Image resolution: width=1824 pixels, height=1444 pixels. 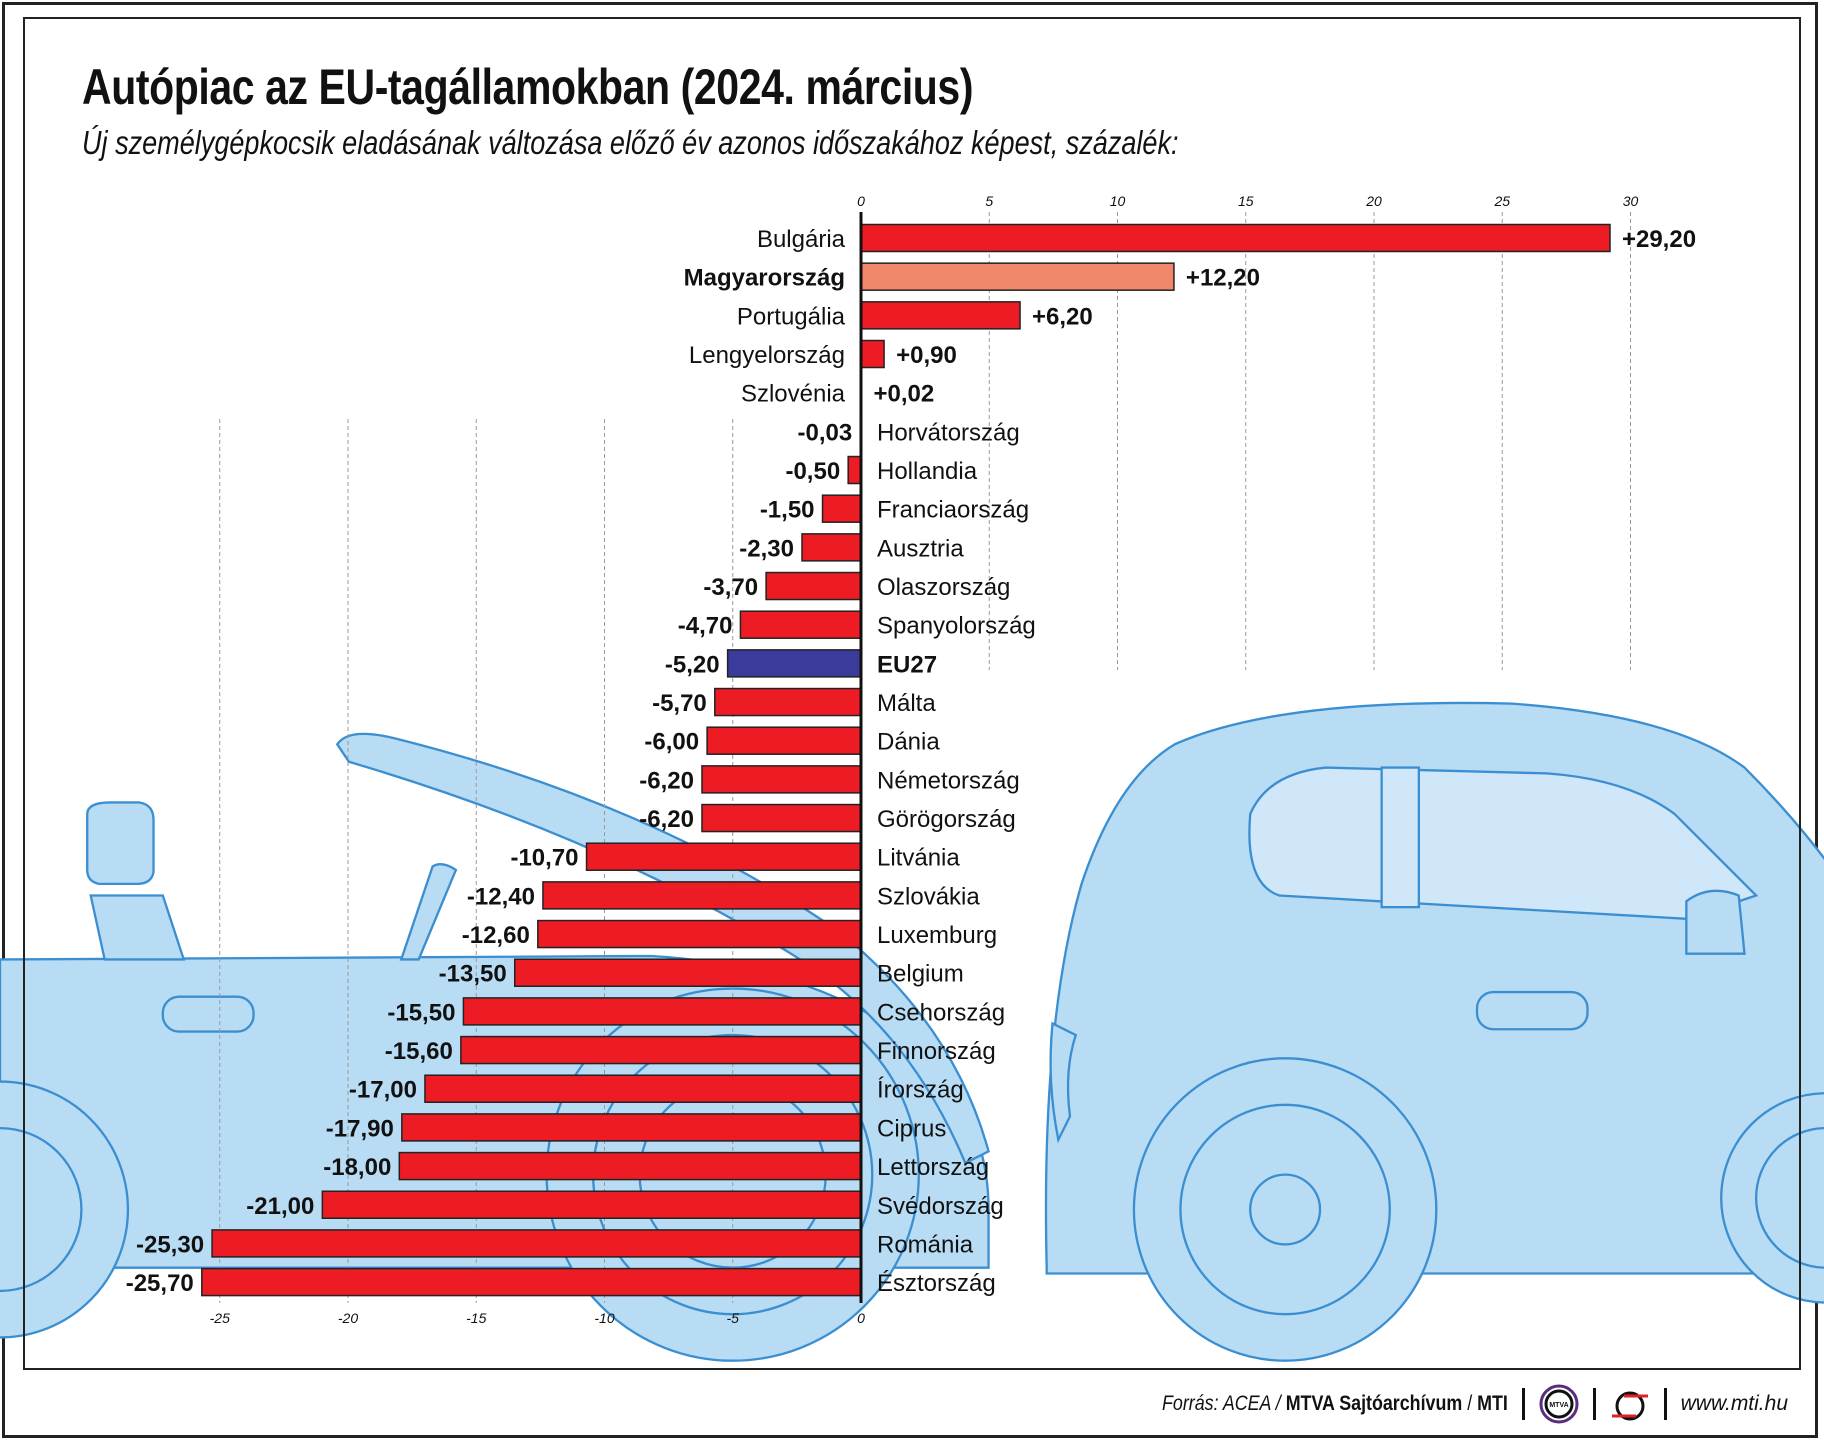 I want to click on category-label: Szlovénia, so click(x=793, y=394).